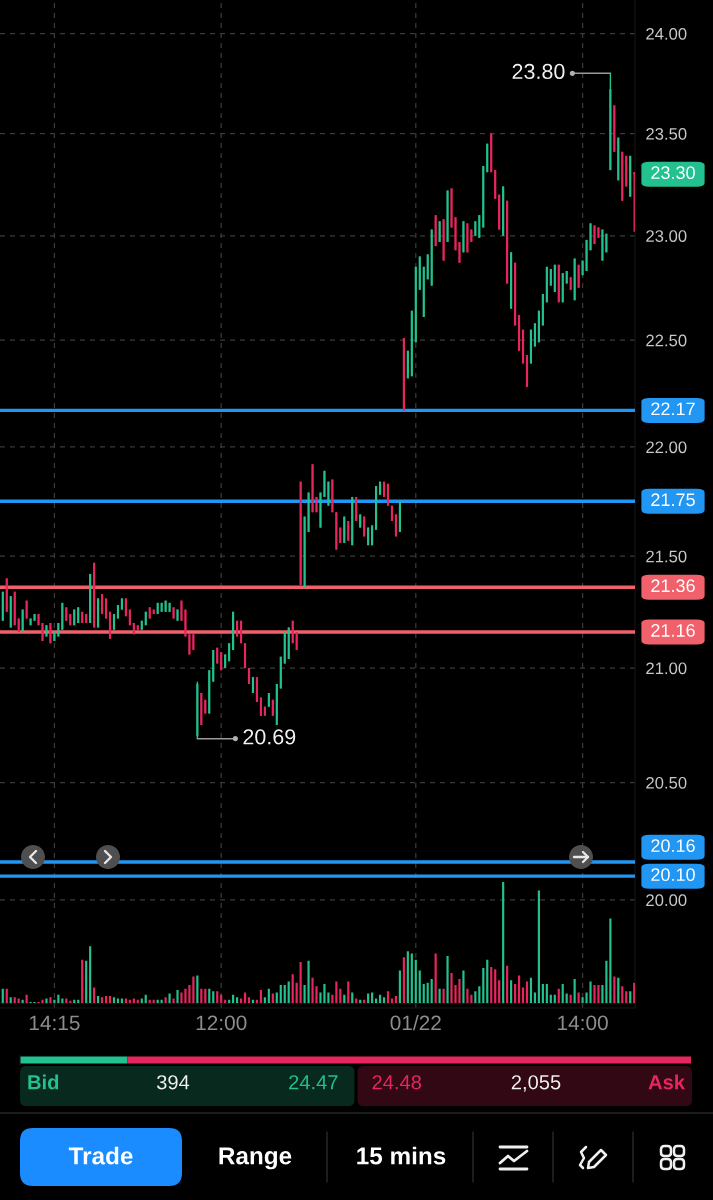  What do you see at coordinates (583, 1023) in the screenshot?
I see `x-tick-label: 14:00` at bounding box center [583, 1023].